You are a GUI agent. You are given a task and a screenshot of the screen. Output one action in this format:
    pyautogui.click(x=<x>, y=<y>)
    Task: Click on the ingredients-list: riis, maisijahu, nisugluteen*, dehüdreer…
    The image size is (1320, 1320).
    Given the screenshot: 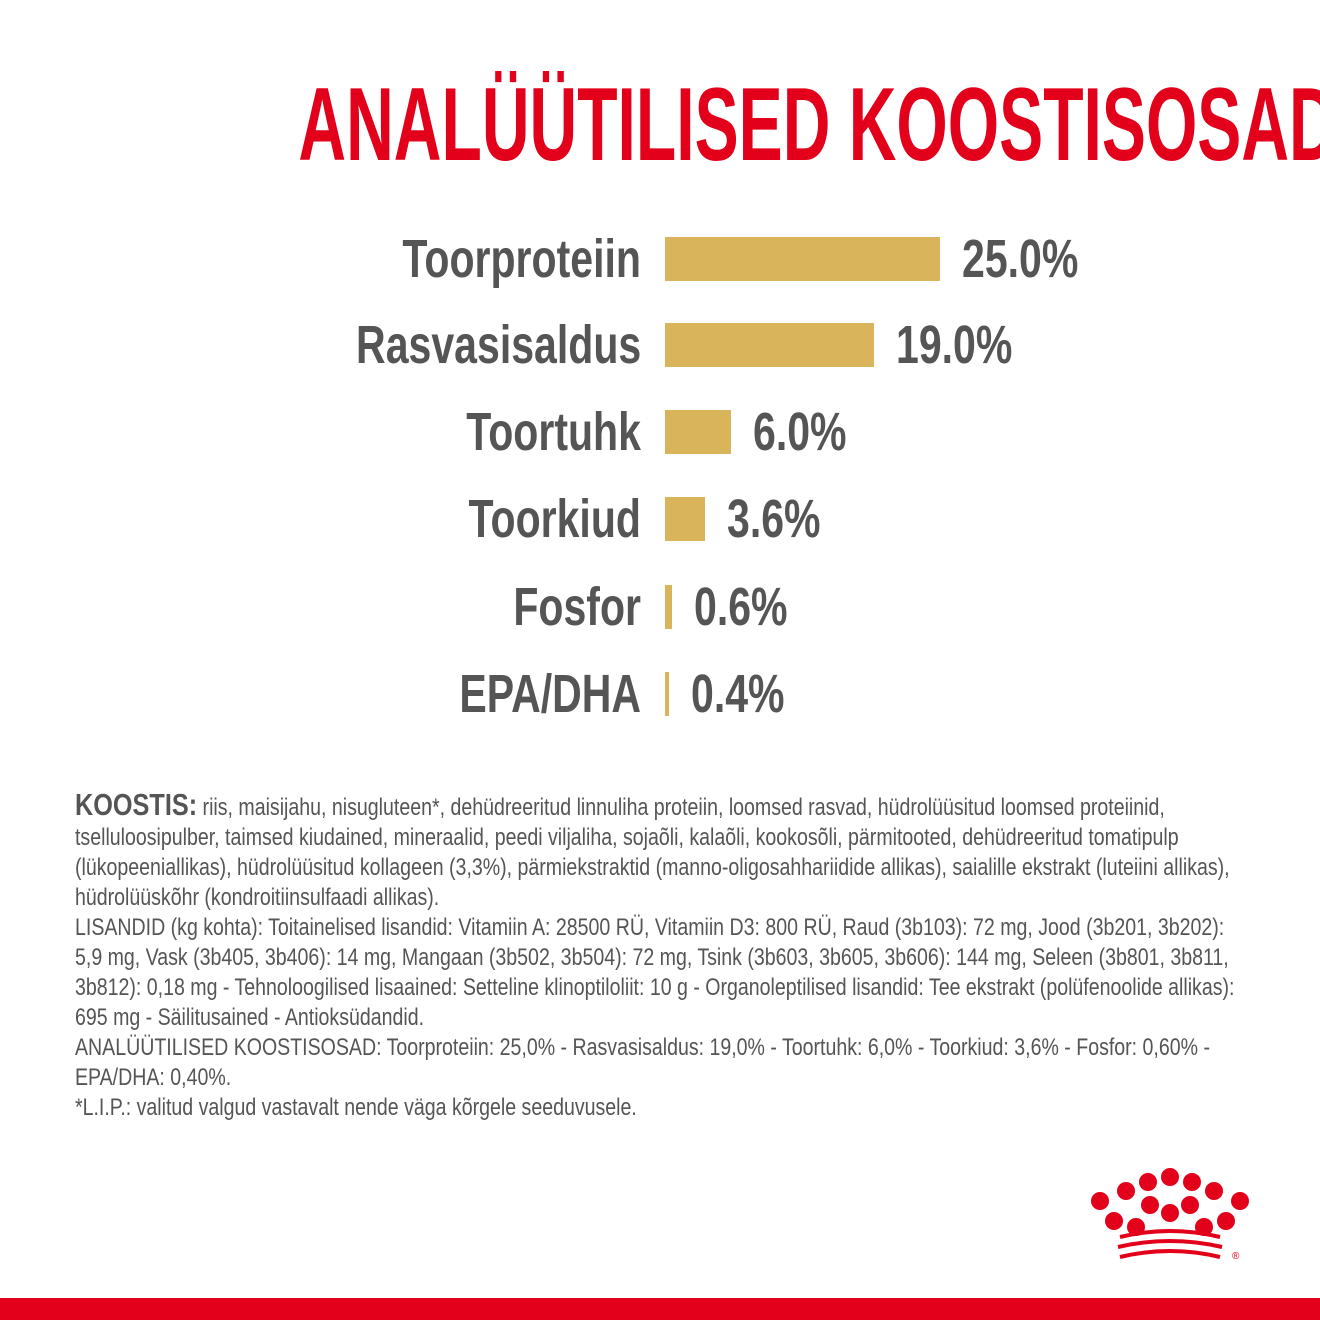 What is the action you would take?
    pyautogui.click(x=652, y=852)
    